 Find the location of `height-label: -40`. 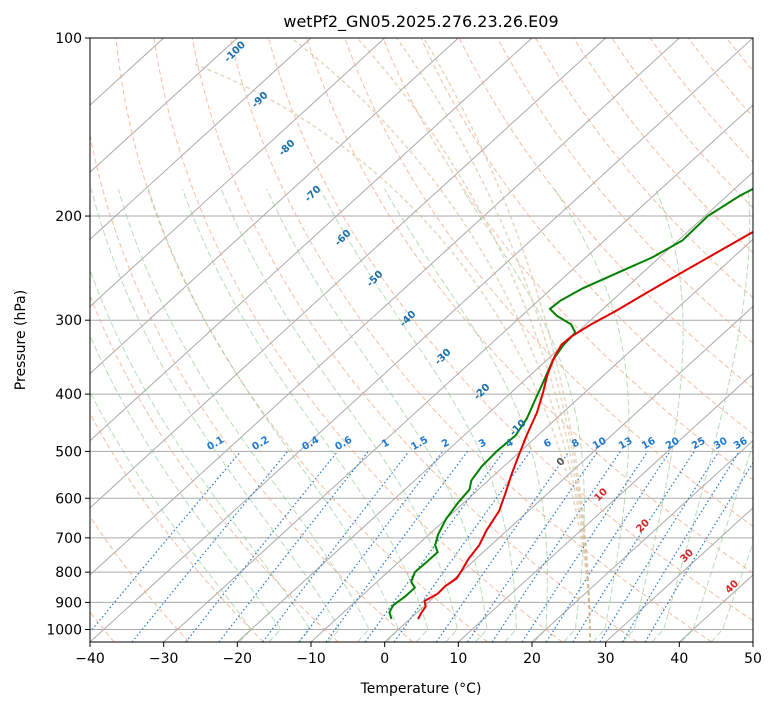

height-label: -40 is located at coordinates (408, 319).